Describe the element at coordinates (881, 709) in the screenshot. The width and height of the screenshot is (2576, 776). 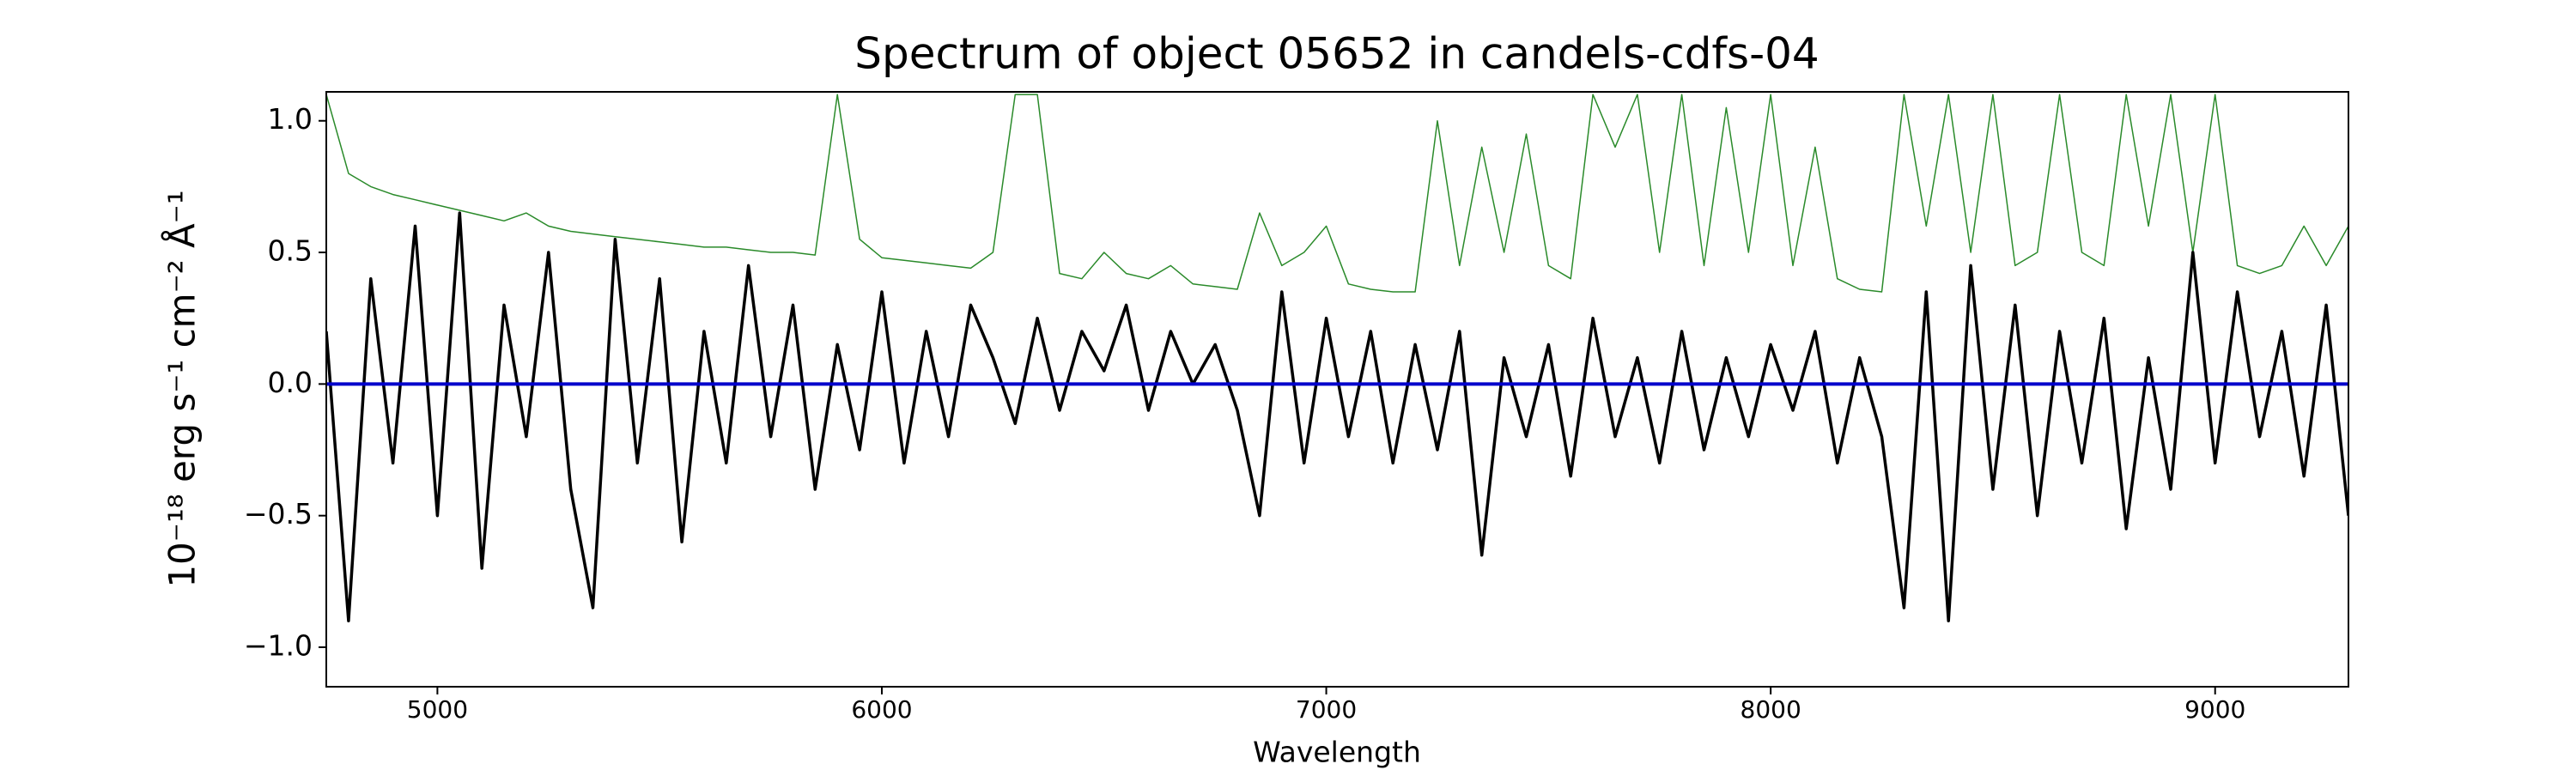
I see `x-tick-label: 6000` at that location.